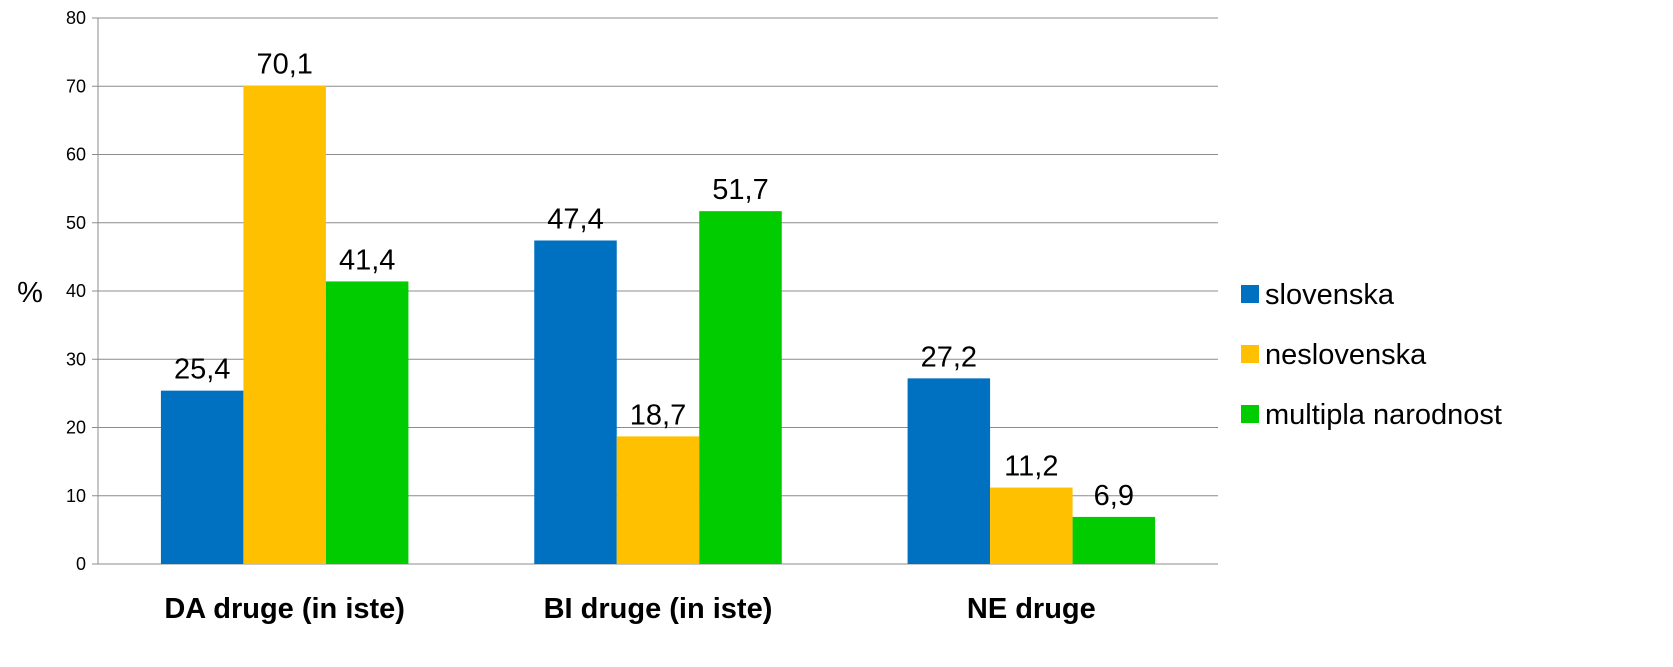  What do you see at coordinates (1383, 415) in the screenshot?
I see `legend-label: multipla narodnost` at bounding box center [1383, 415].